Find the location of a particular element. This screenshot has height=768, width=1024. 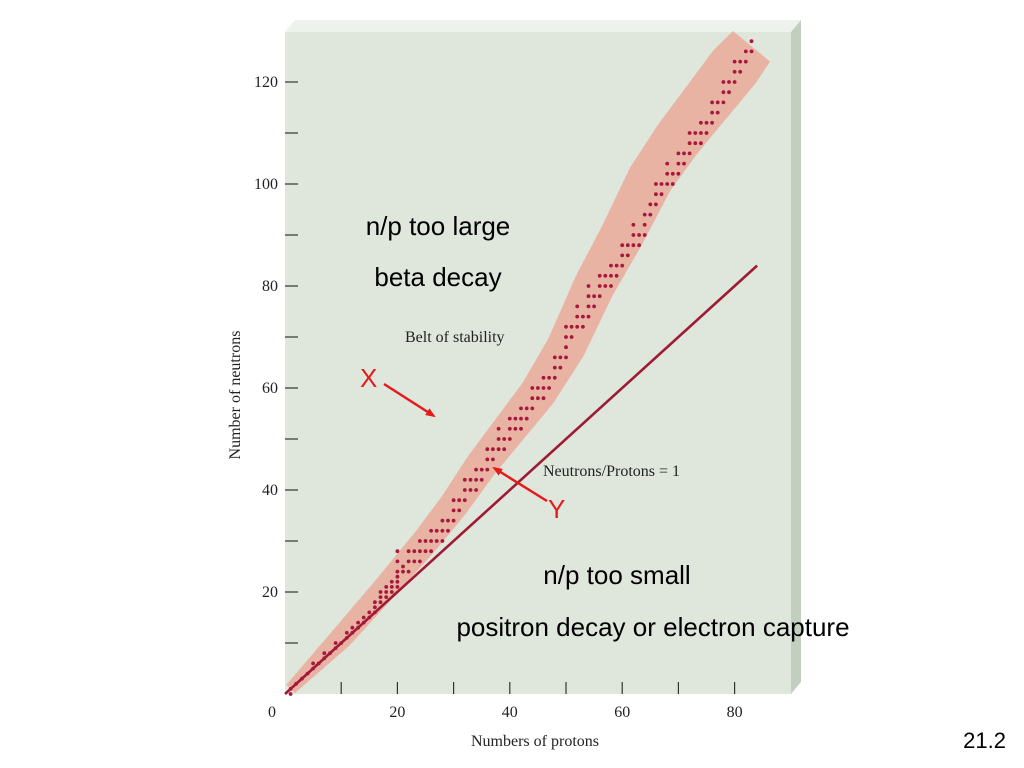

marker-y-label: Y is located at coordinates (556, 509).